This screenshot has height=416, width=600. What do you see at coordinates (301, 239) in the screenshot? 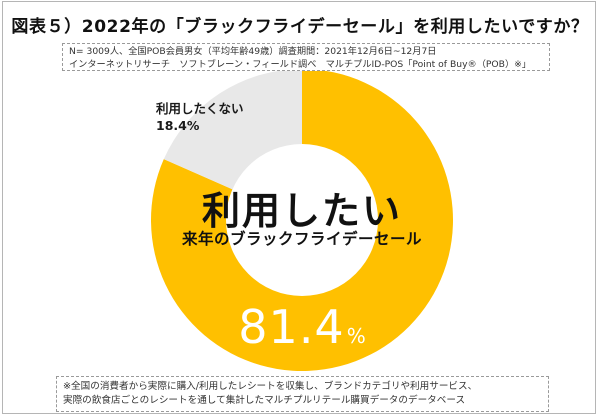
I see `center-label-sub: 来年のブラックフライデーセール` at bounding box center [301, 239].